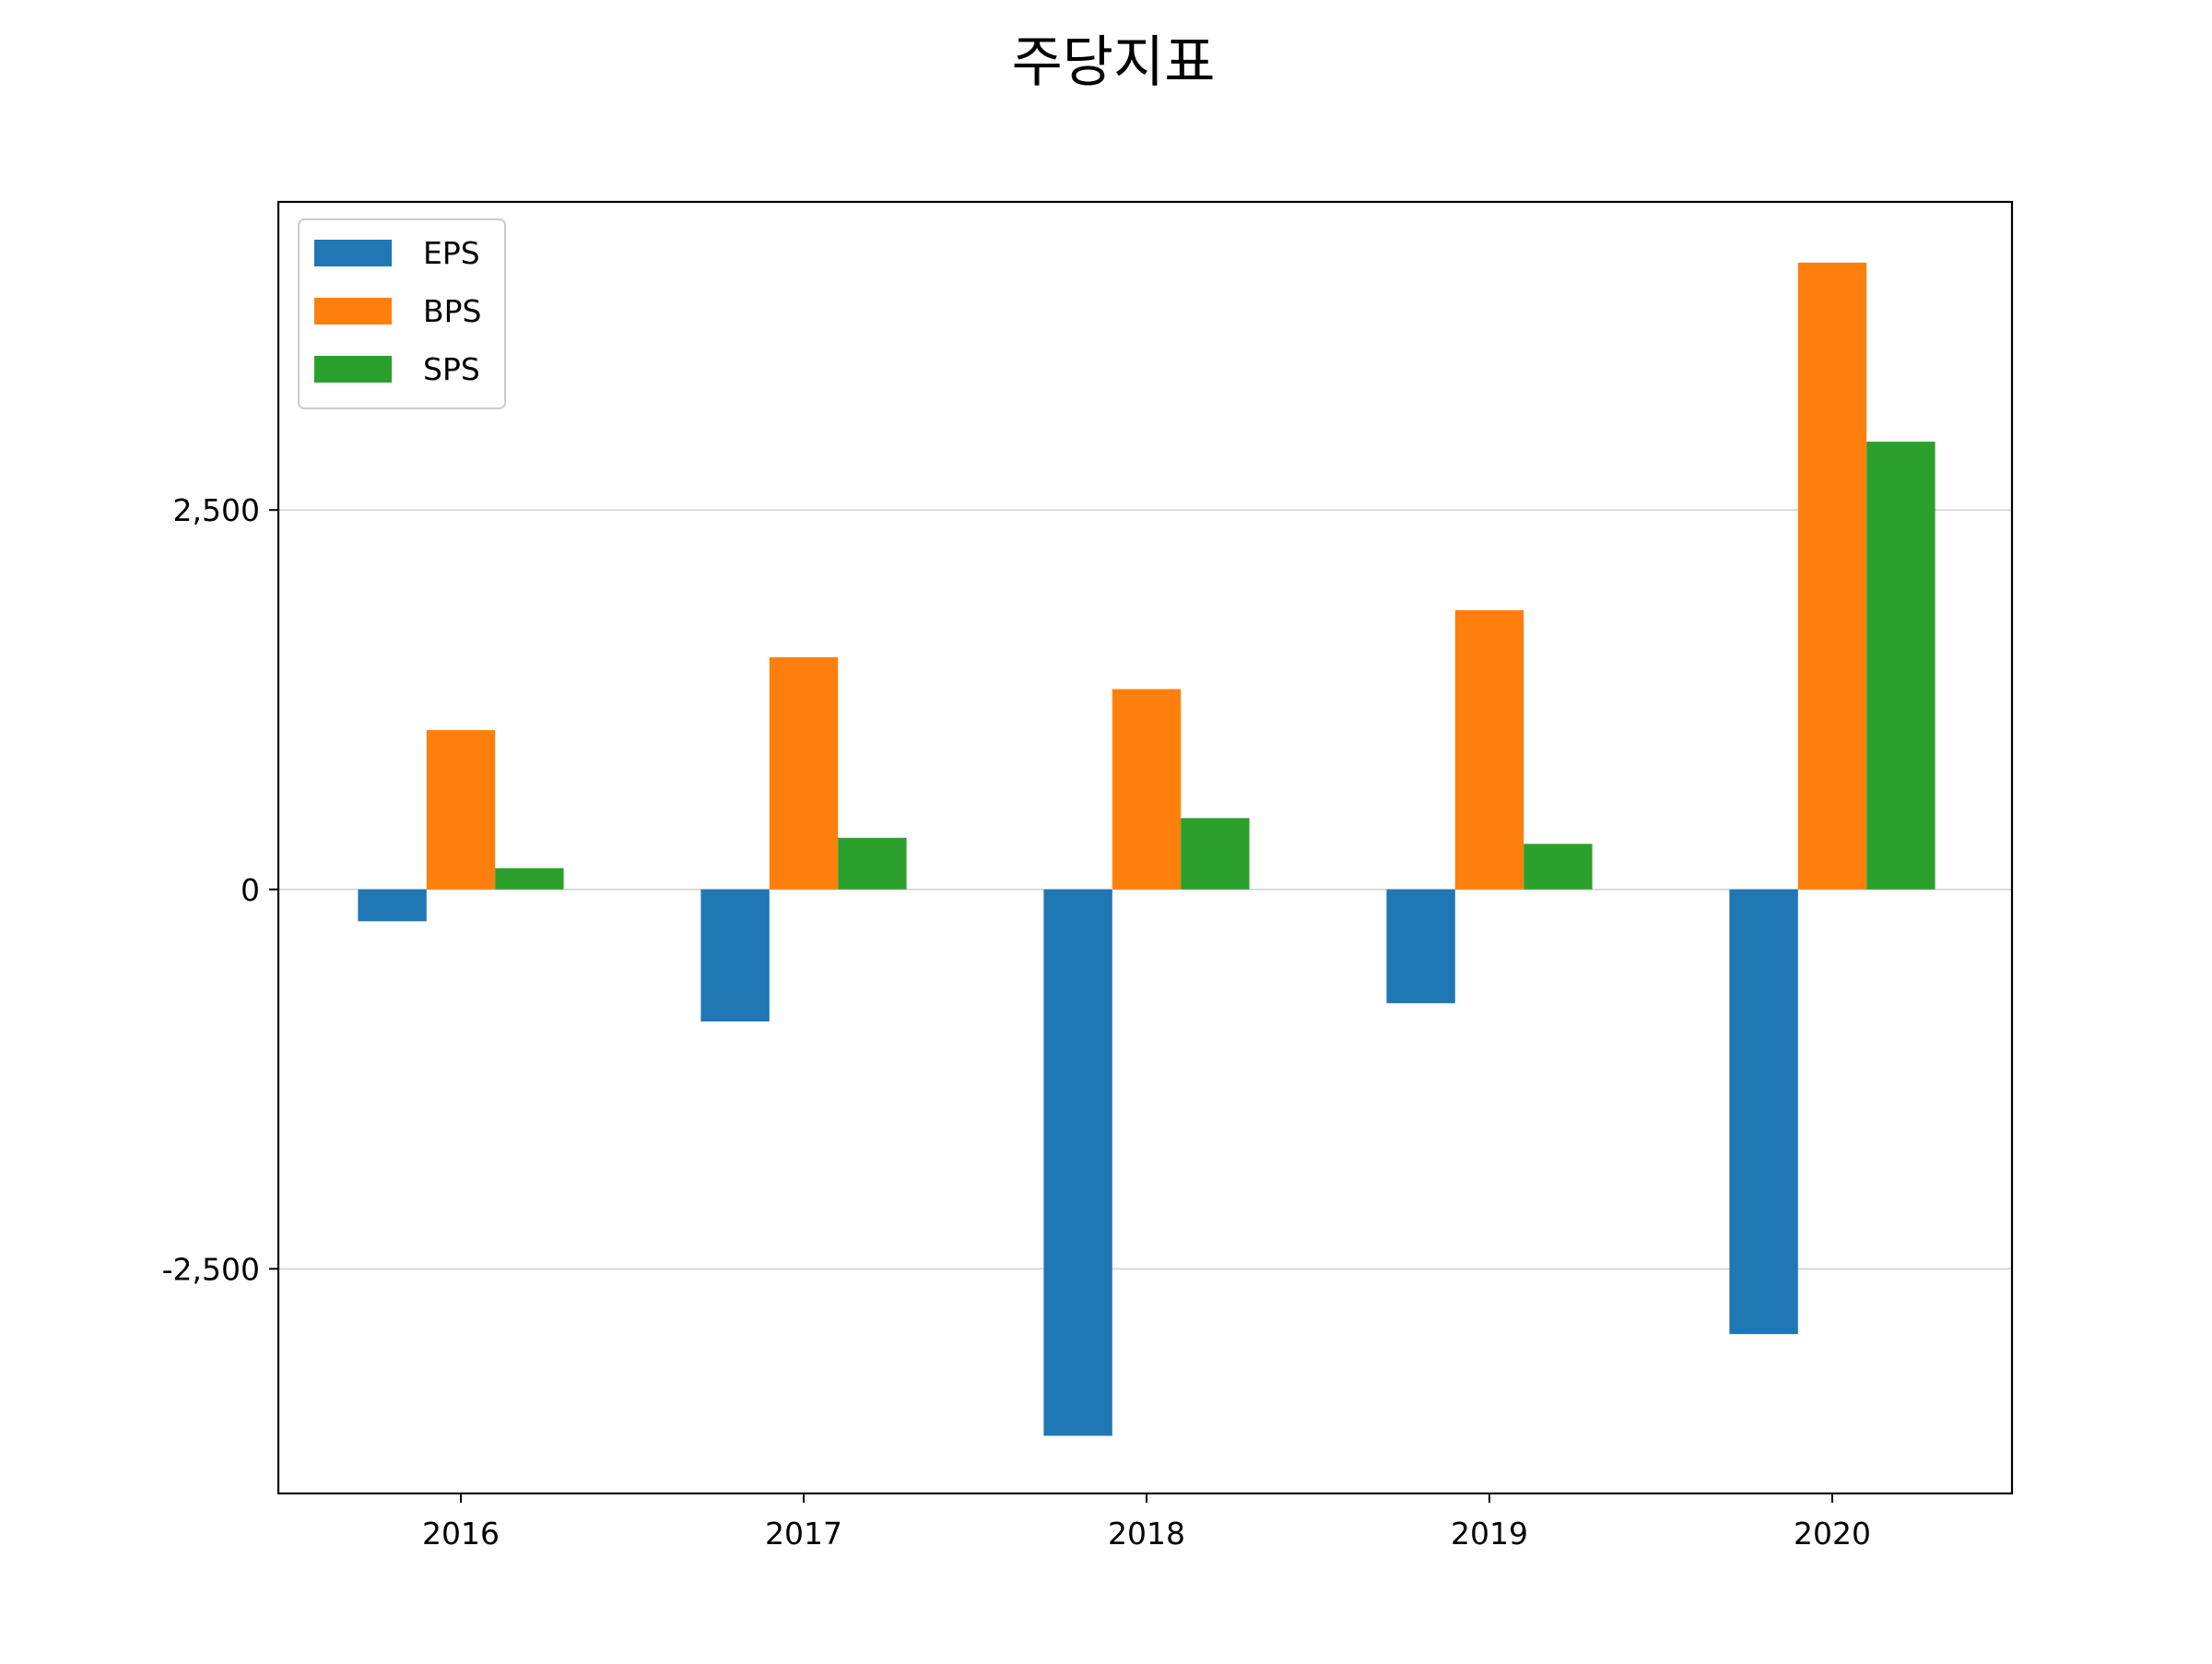  Describe the element at coordinates (1832, 576) in the screenshot. I see `bar-bps-2020` at that location.